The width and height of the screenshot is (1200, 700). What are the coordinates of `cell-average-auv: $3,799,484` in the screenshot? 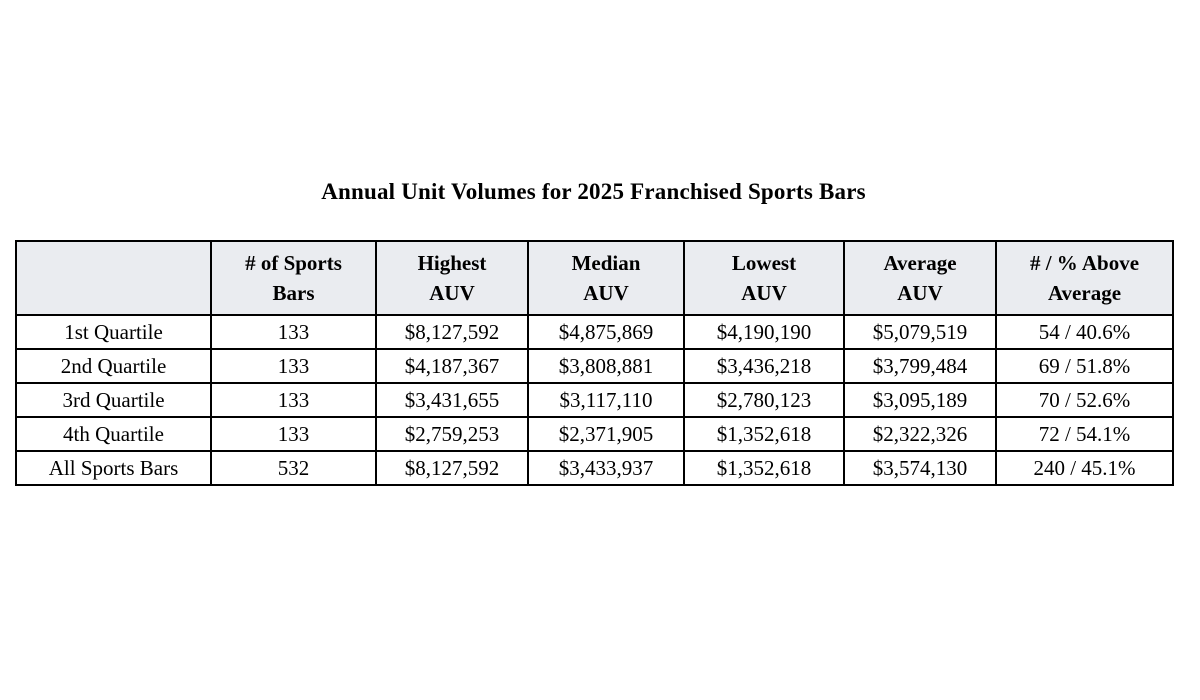 It's located at (920, 366).